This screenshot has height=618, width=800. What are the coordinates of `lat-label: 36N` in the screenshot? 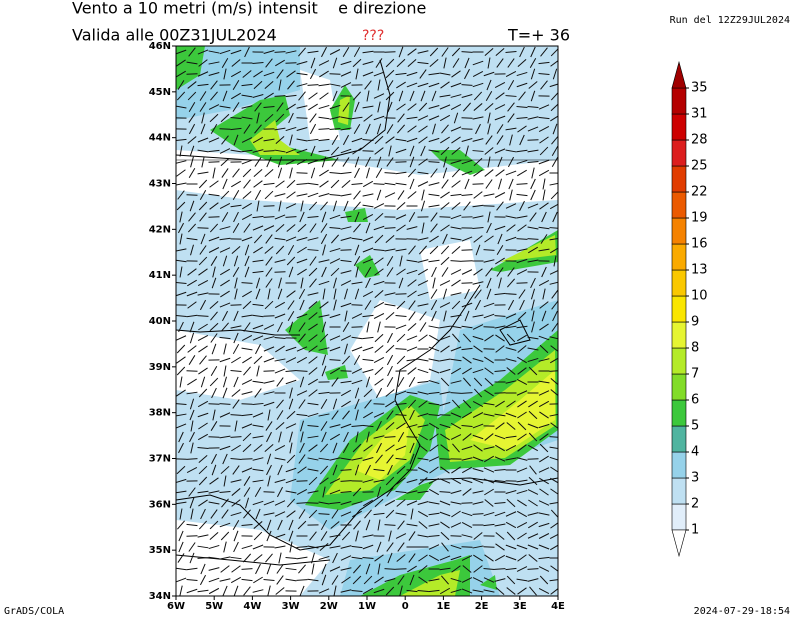 It's located at (160, 504).